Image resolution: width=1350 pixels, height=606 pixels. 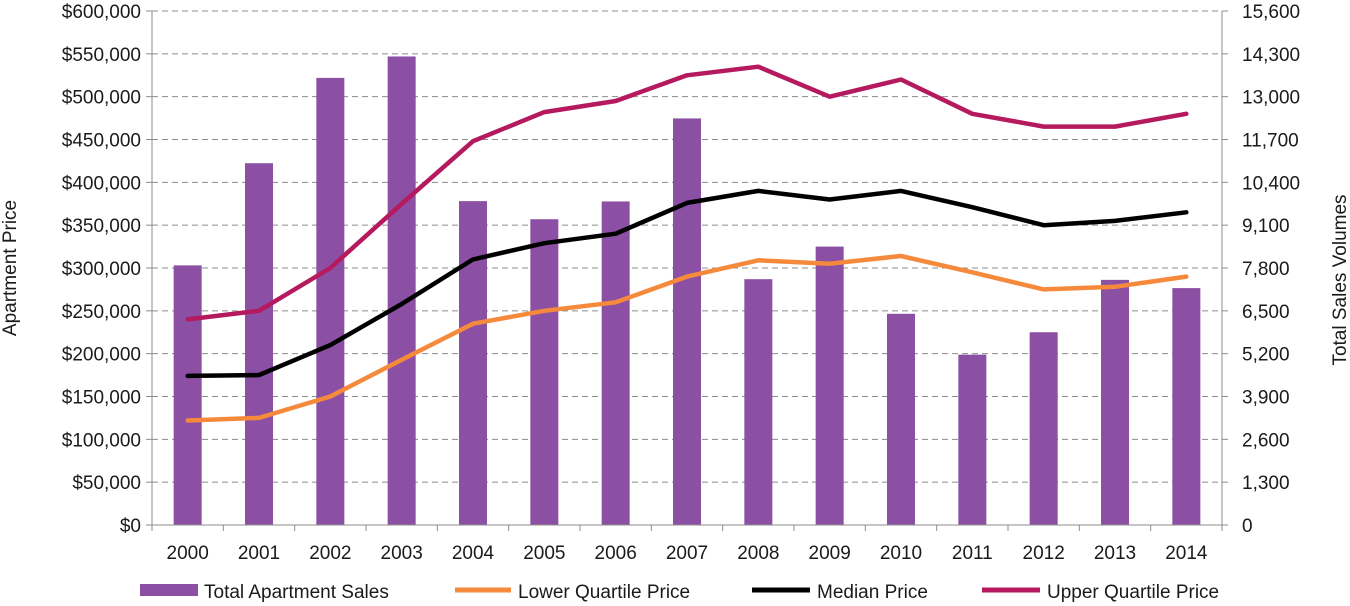 I want to click on bar-2005, so click(x=544, y=372).